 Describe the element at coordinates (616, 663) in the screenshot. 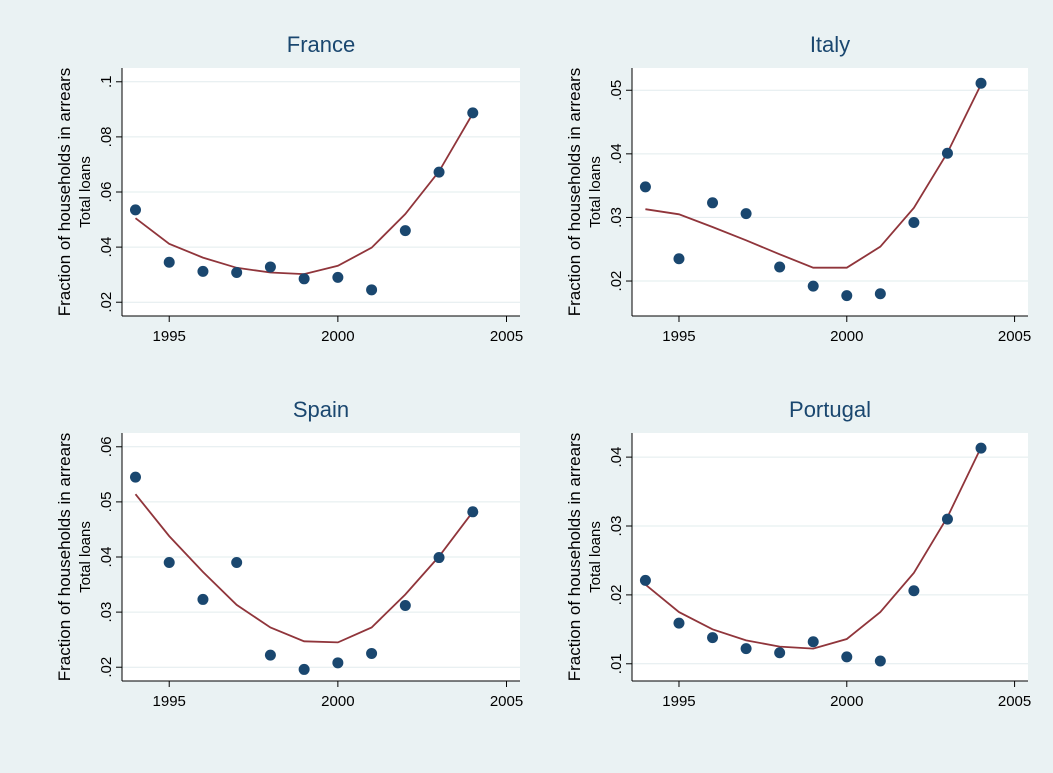

I see `y-tick-label: .01` at that location.